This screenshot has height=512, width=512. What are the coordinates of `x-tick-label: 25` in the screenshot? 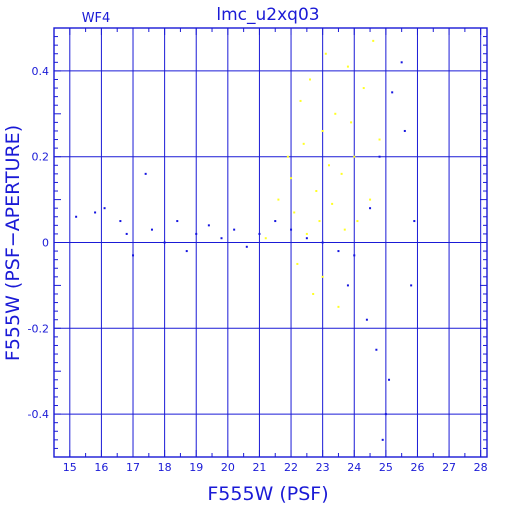 It's located at (386, 467).